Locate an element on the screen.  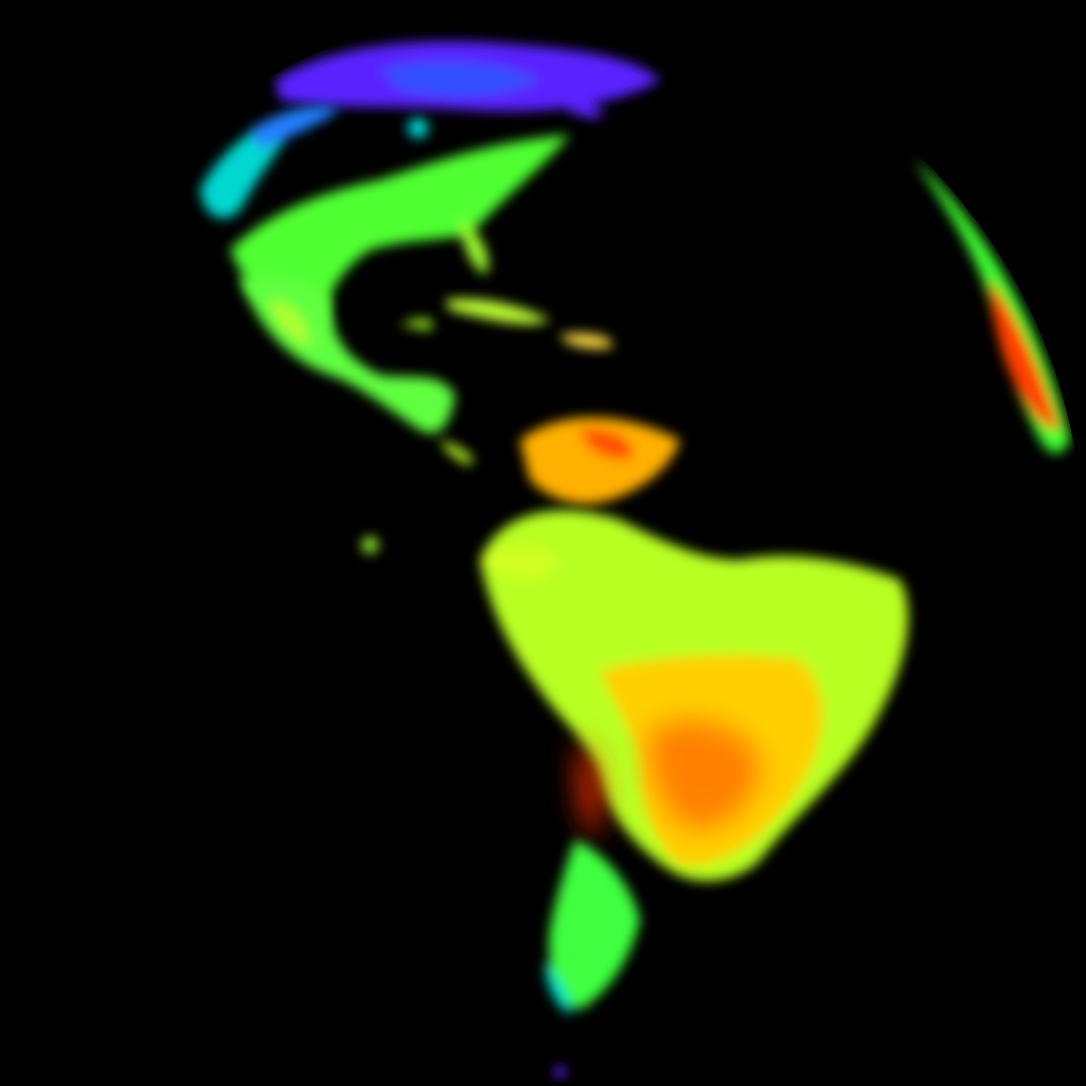
region-caribbean is located at coordinates (506, 323).